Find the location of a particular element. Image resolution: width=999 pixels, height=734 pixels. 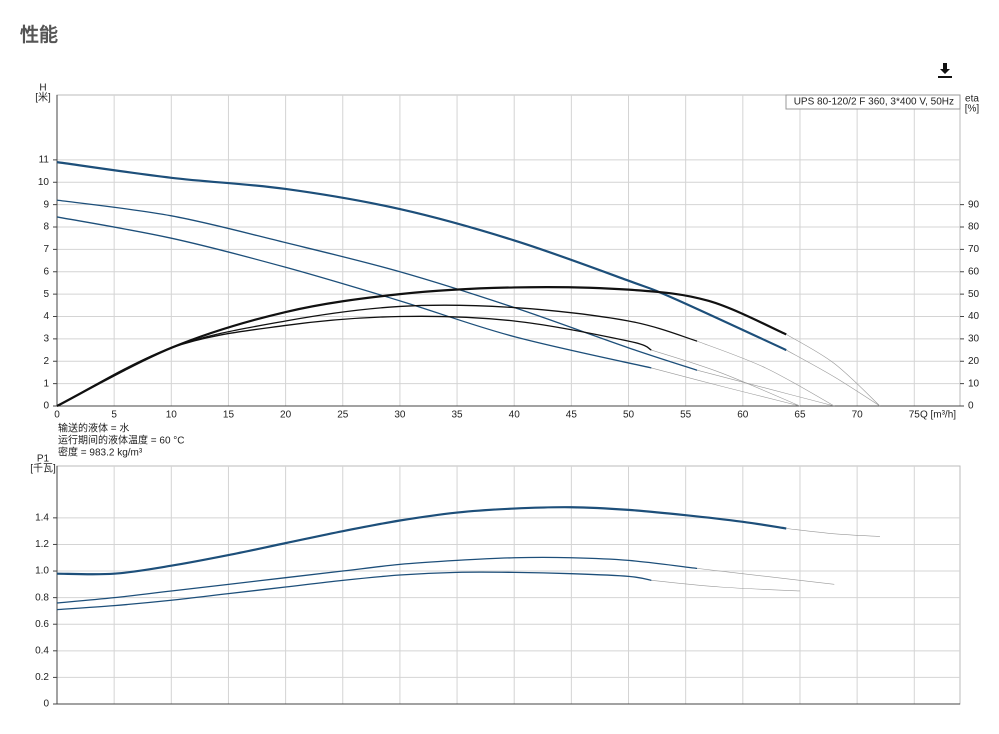

y2-tick-label: 90 is located at coordinates (974, 204).